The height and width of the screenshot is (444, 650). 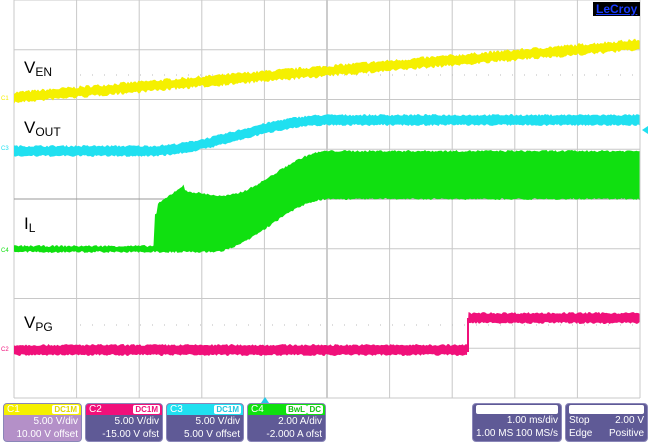 I want to click on memory-depth: 1.00 MS, so click(x=495, y=433).